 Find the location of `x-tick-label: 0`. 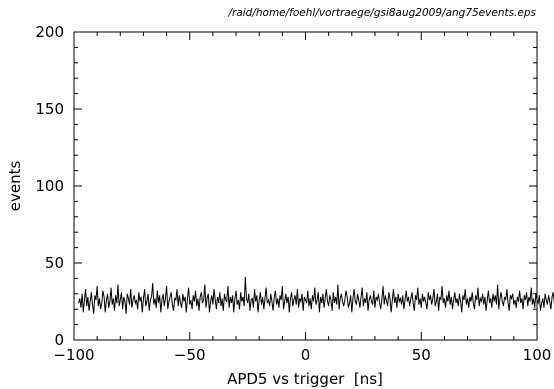

x-tick-label: 0 is located at coordinates (306, 355).